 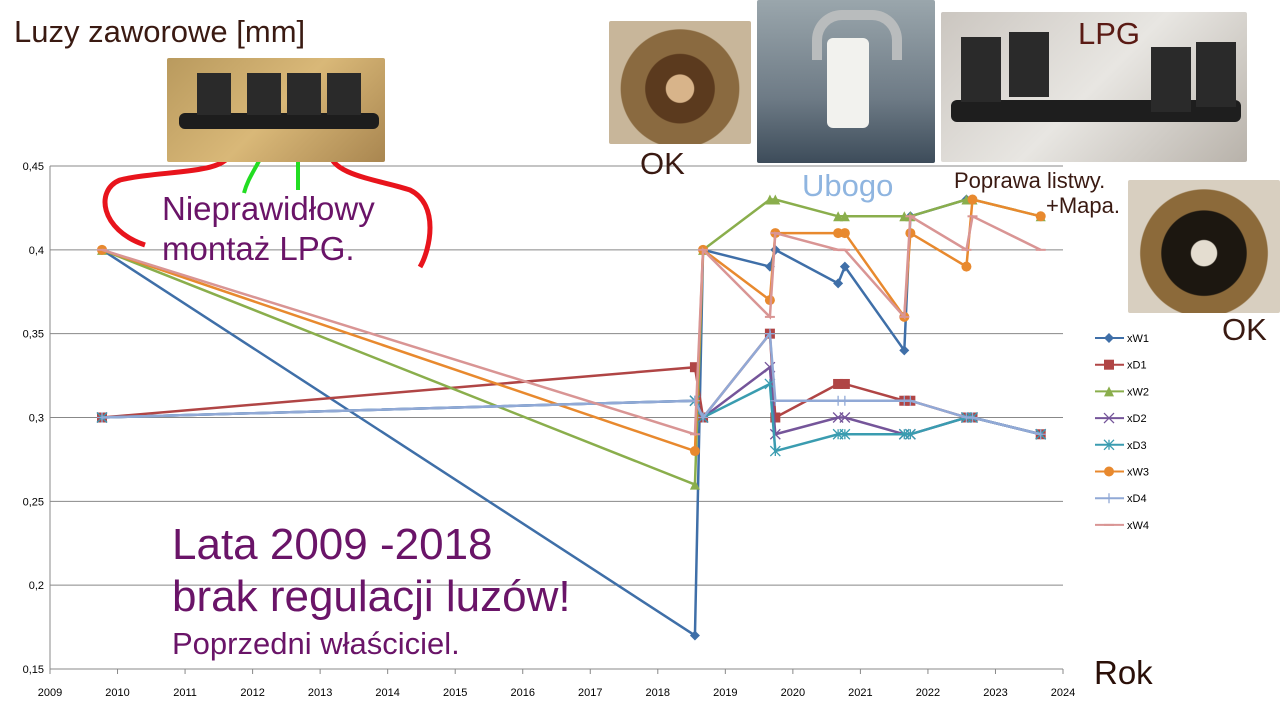 What do you see at coordinates (316, 643) in the screenshot?
I see `previous-owner-label: Poprzedni właściciel.` at bounding box center [316, 643].